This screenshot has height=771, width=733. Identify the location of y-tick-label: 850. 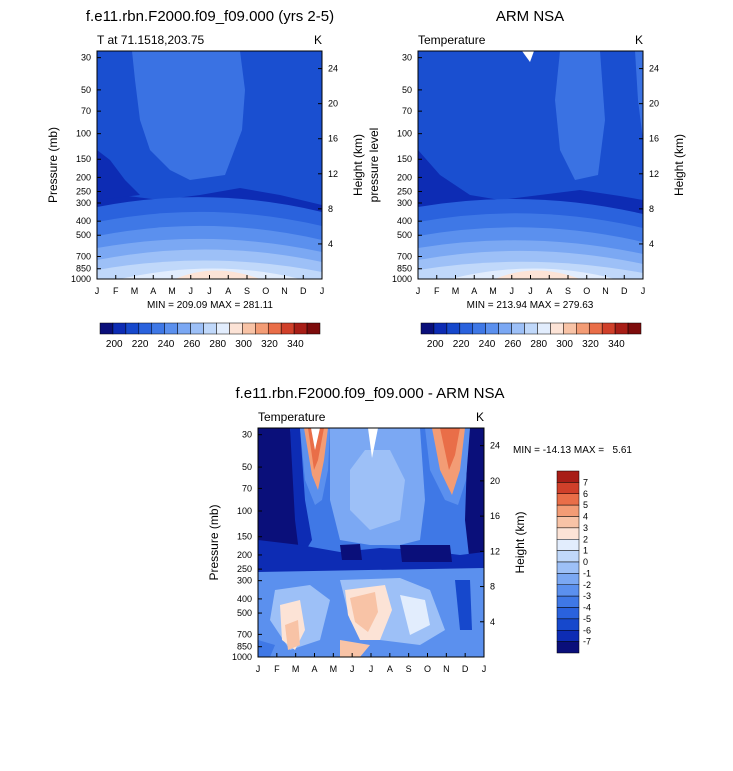
(404, 269).